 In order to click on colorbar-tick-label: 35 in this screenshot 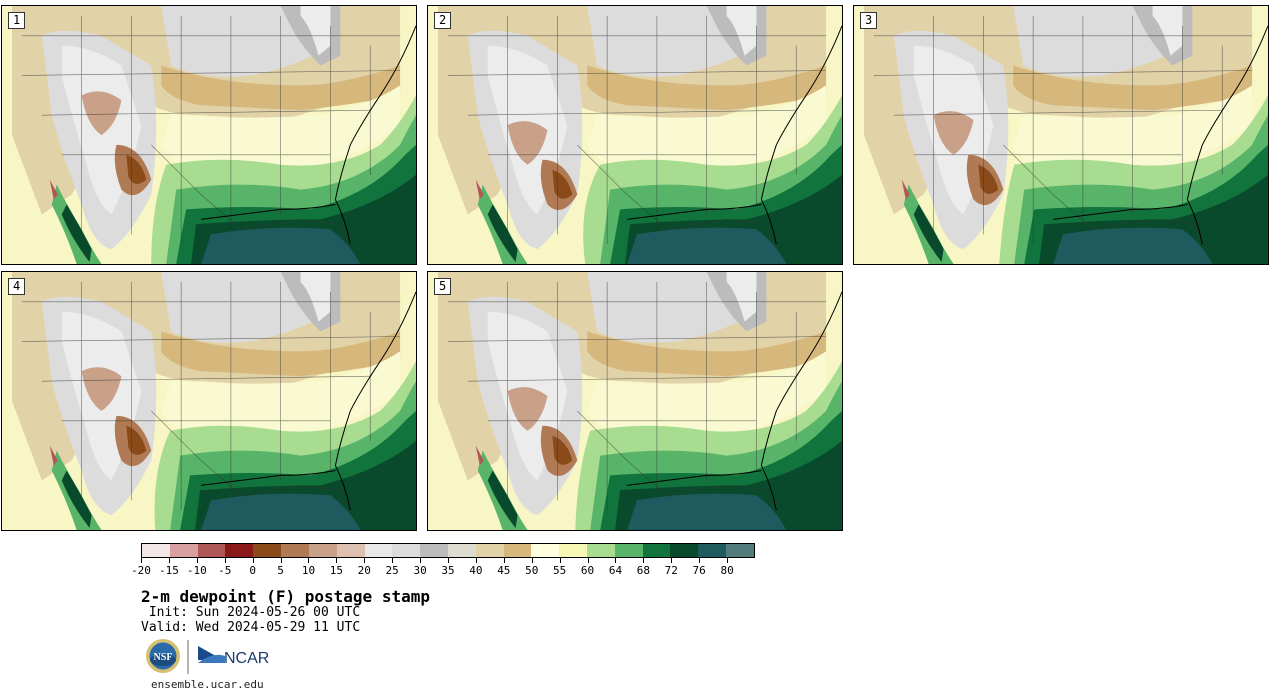, I will do `click(448, 570)`.